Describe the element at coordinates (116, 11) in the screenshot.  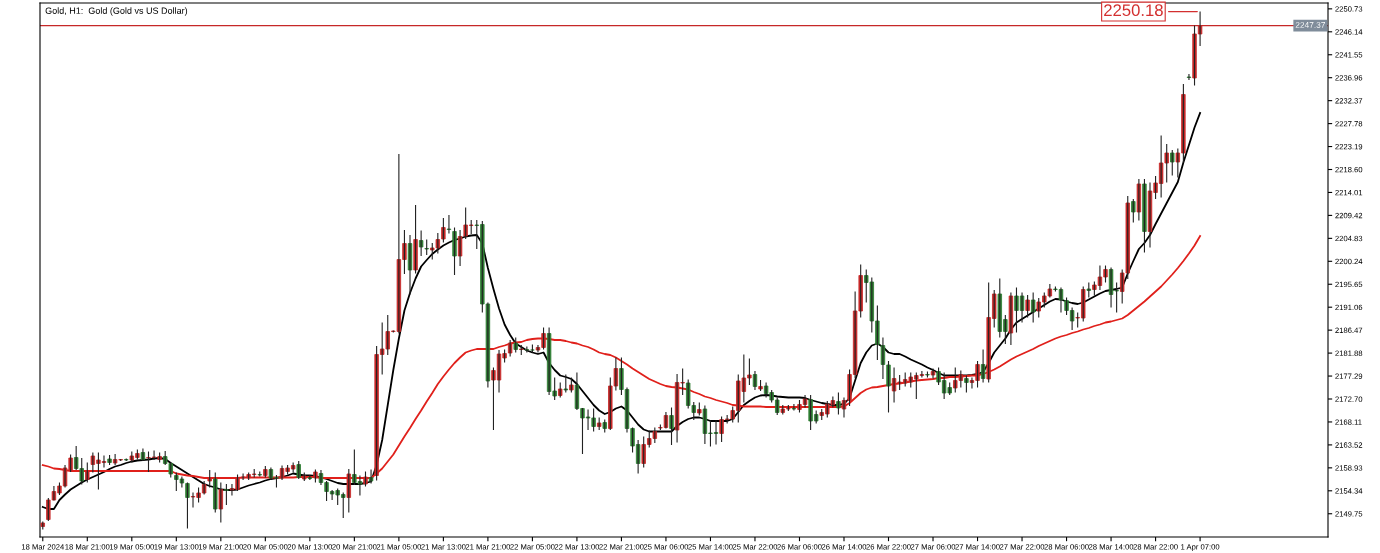
I see `chart-title: Gold, H1: Gold (Gold vs US Dollar)` at that location.